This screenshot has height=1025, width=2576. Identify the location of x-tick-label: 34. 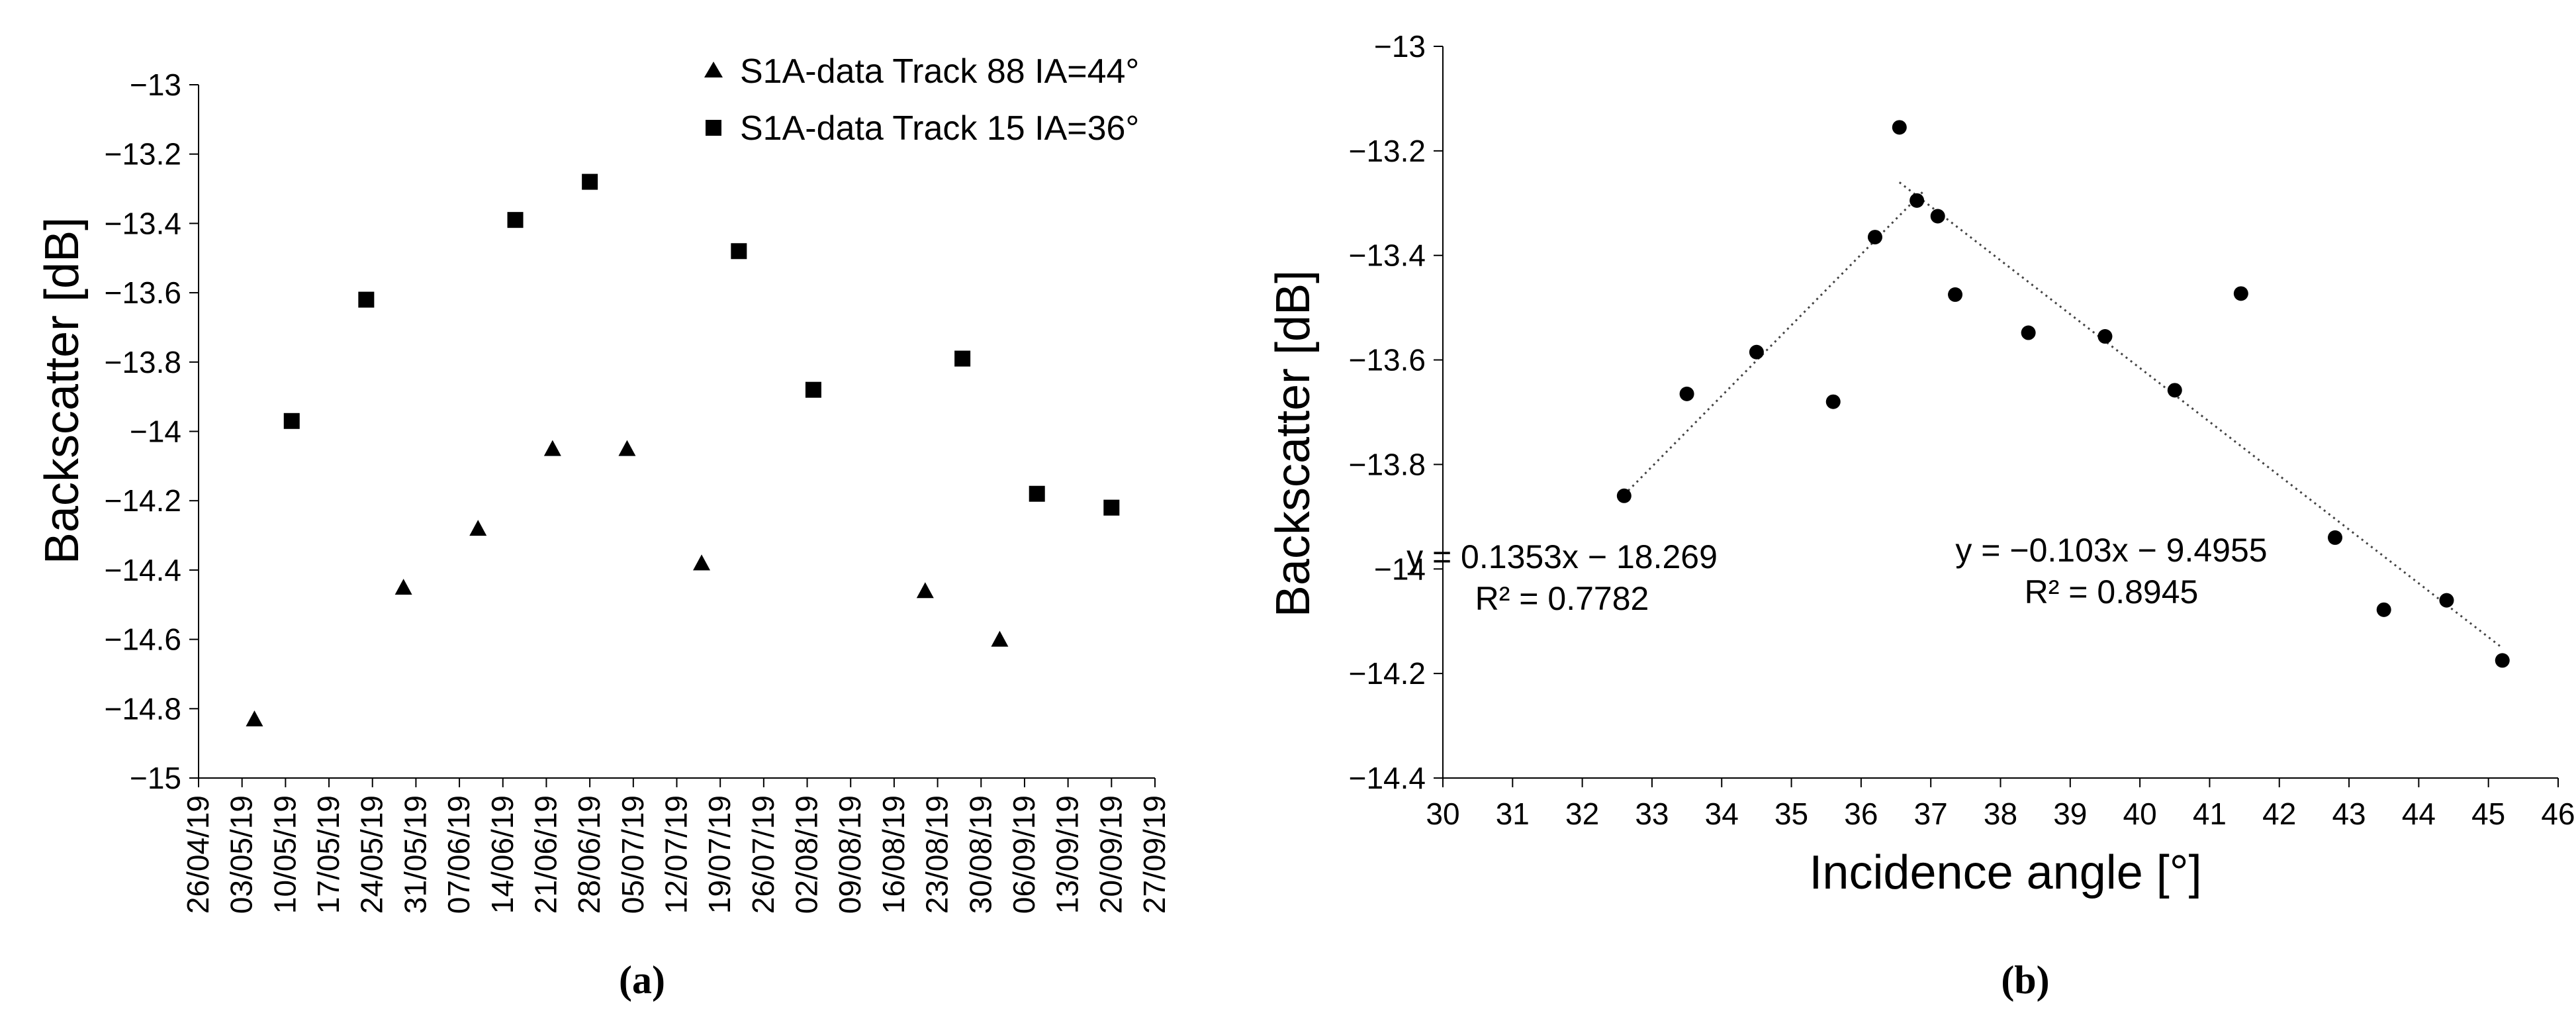
(1722, 814).